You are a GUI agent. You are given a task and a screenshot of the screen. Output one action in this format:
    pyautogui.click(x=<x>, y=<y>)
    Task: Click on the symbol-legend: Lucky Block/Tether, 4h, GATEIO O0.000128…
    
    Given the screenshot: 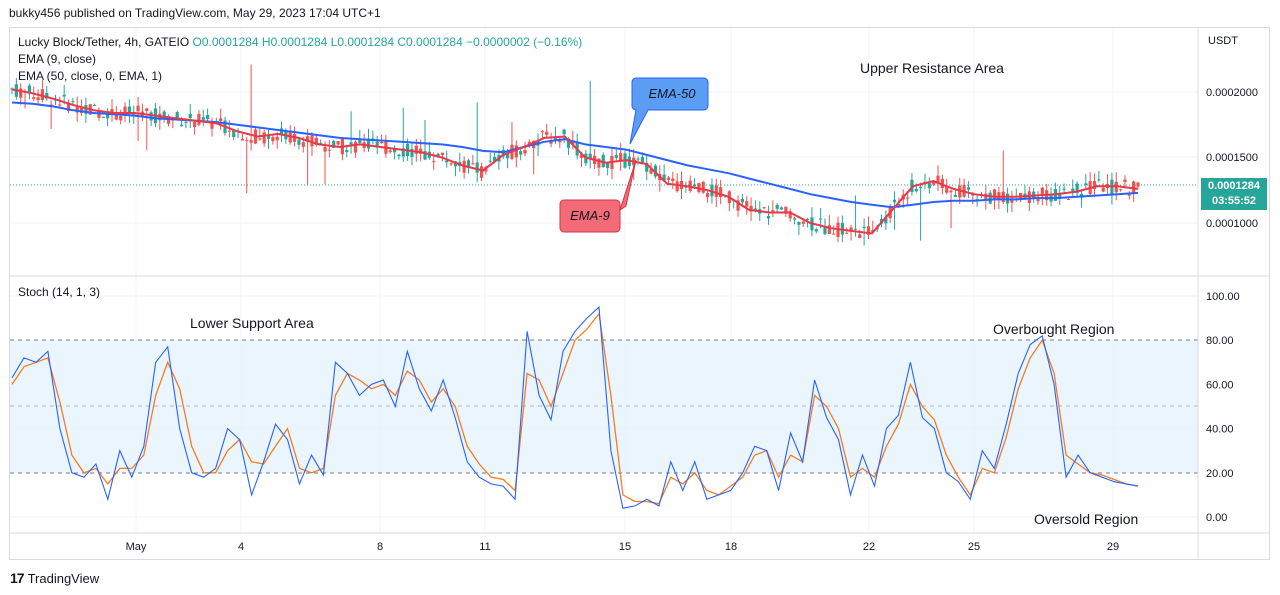 What is the action you would take?
    pyautogui.click(x=300, y=42)
    